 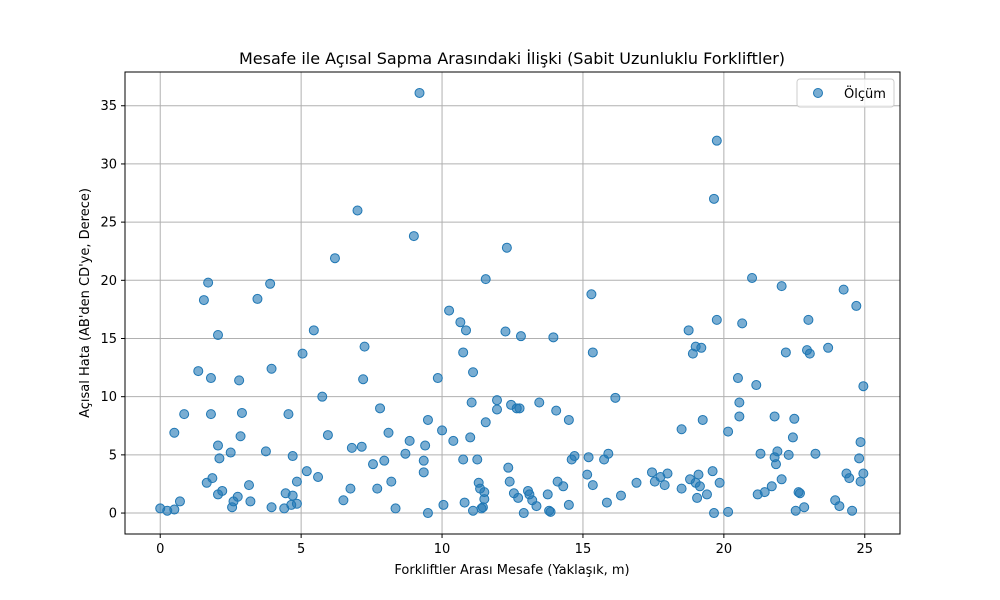 I want to click on y-tick-label: 10, so click(x=108, y=397).